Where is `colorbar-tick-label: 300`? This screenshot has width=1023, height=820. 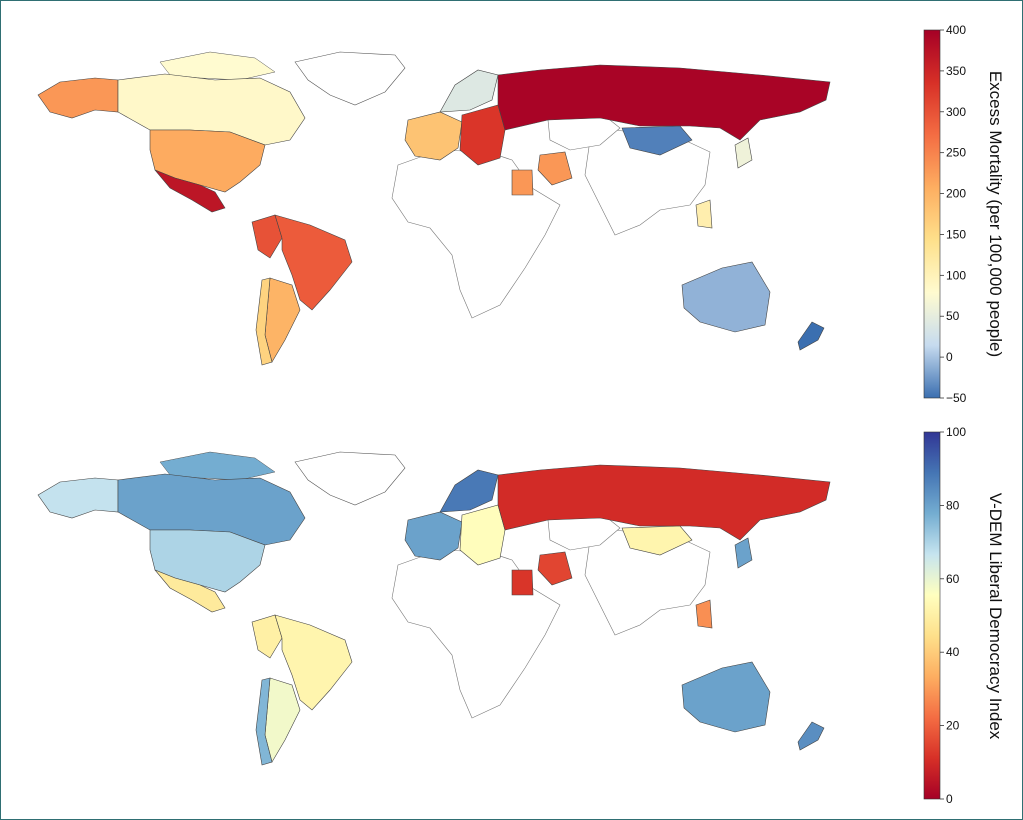
colorbar-tick-label: 300 is located at coordinates (956, 112).